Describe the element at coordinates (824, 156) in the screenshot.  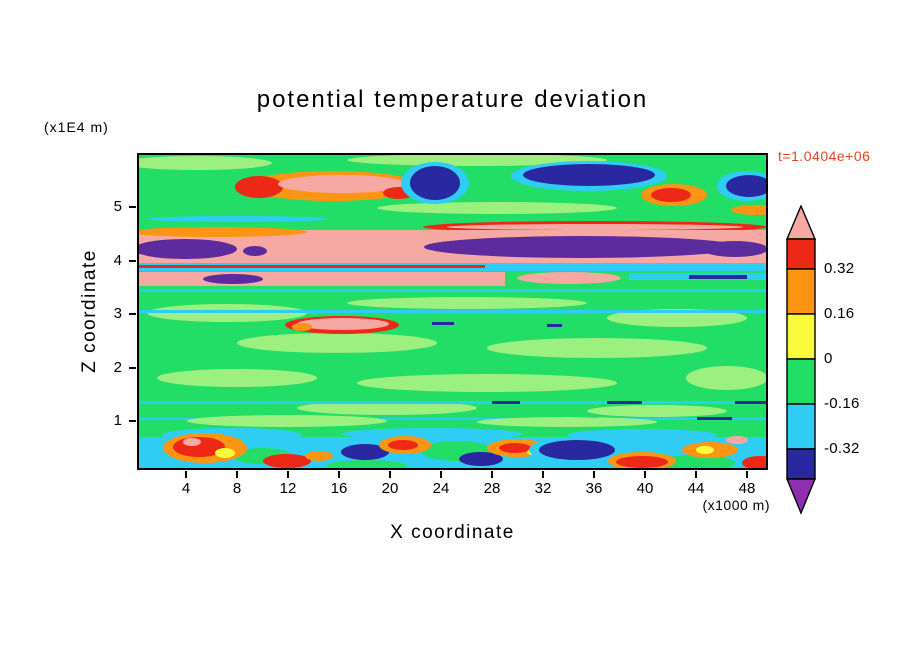
I see `time-label: t=1.0404e+06` at that location.